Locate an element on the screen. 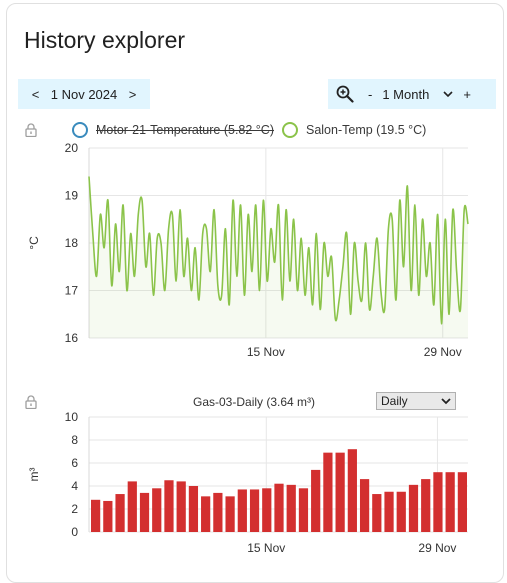 The image size is (507, 583). y-tick-label: 0 is located at coordinates (74, 532).